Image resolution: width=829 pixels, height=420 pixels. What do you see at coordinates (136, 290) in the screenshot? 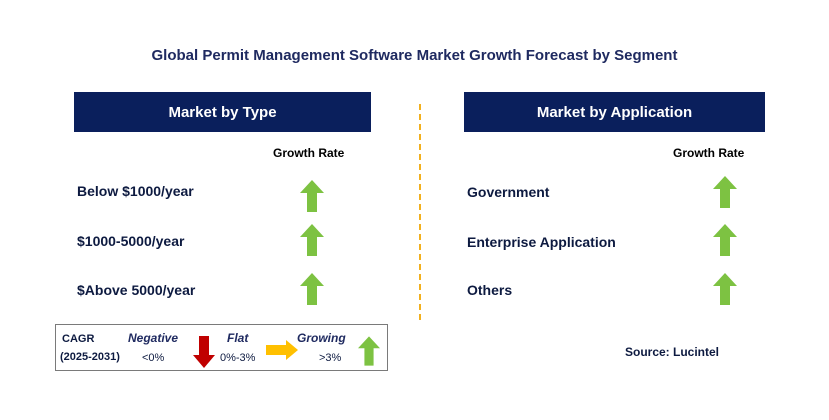
I see `type-row-label-3: $Above 5000/year` at bounding box center [136, 290].